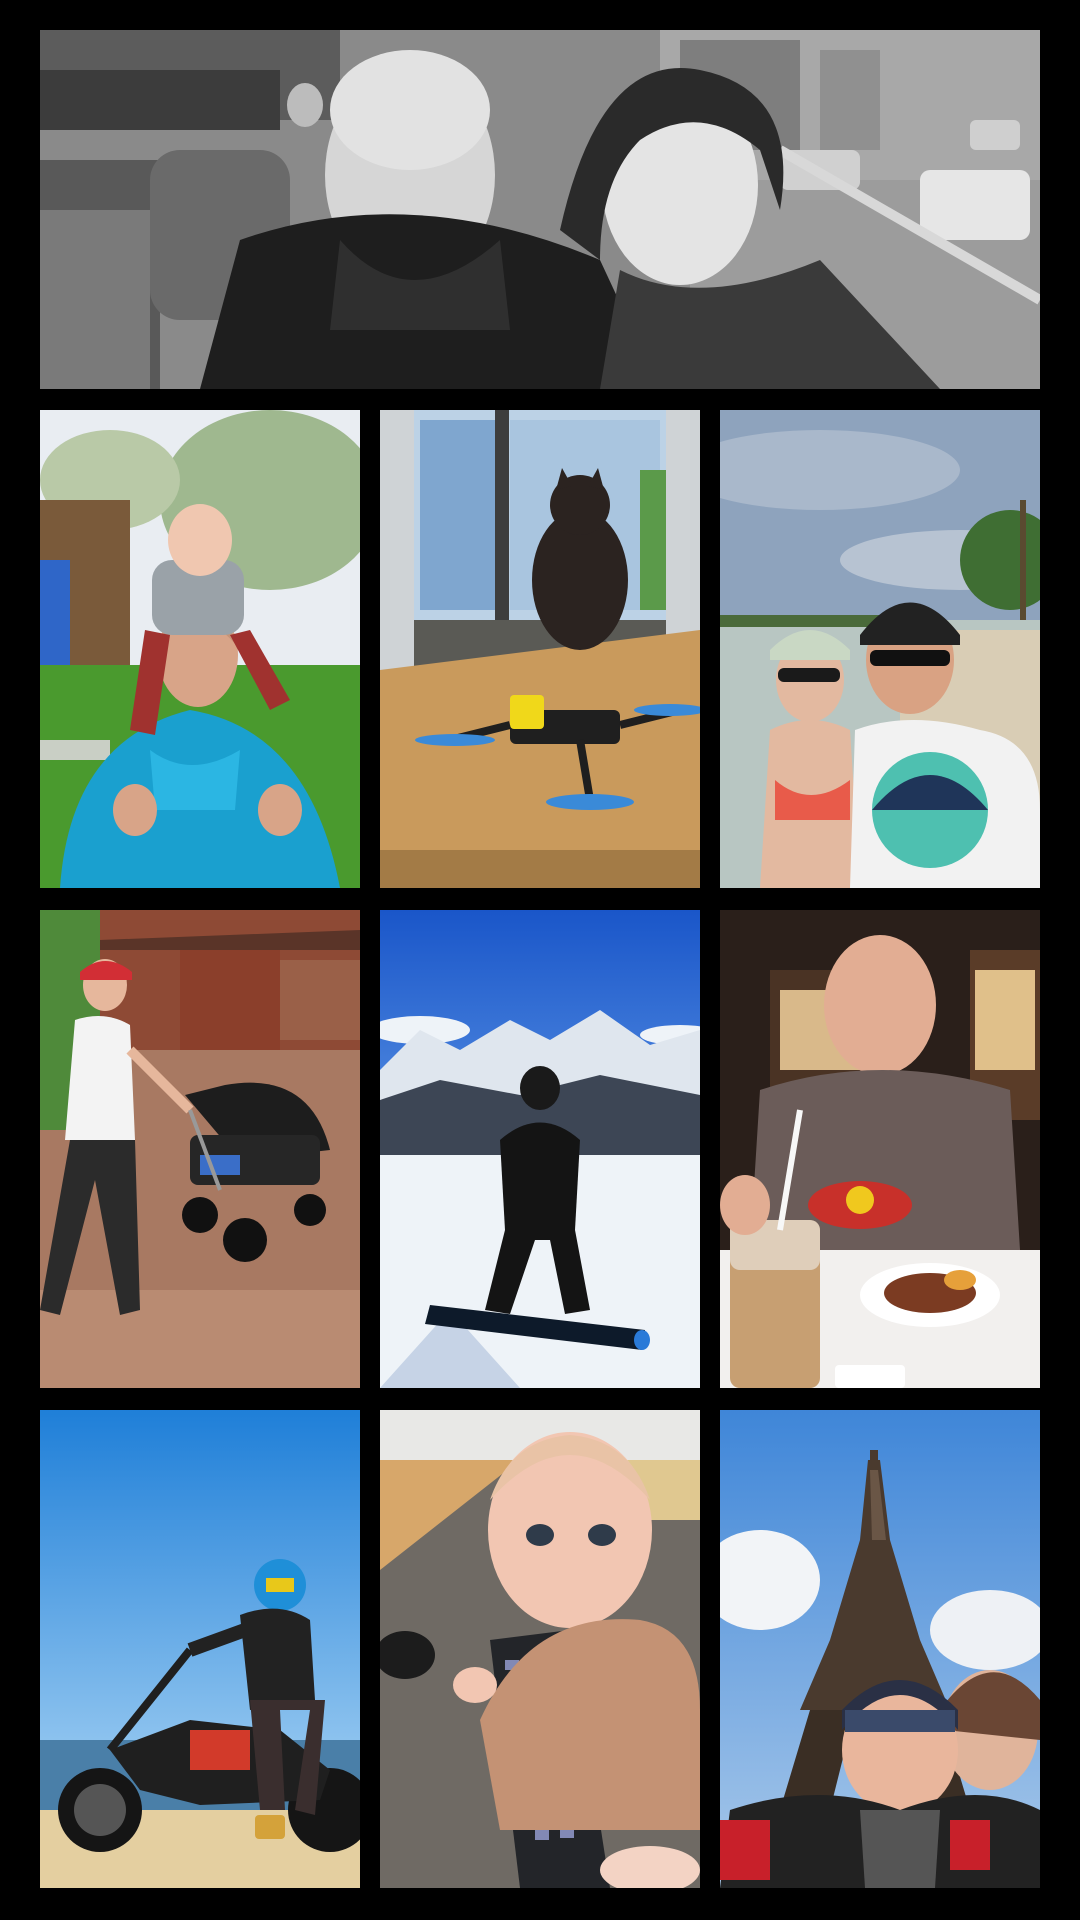  I want to click on photo-couple-eiffel-tower, so click(880, 1649).